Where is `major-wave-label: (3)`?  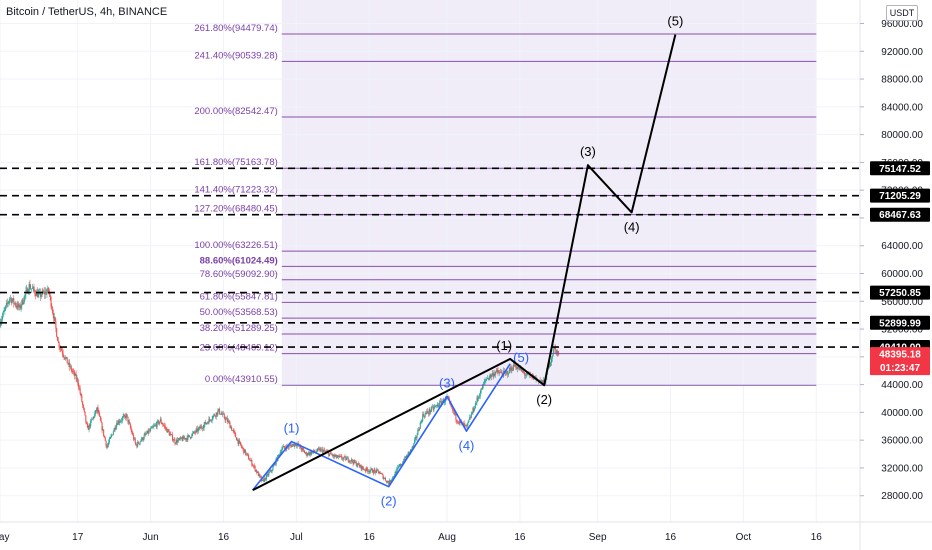 major-wave-label: (3) is located at coordinates (588, 151).